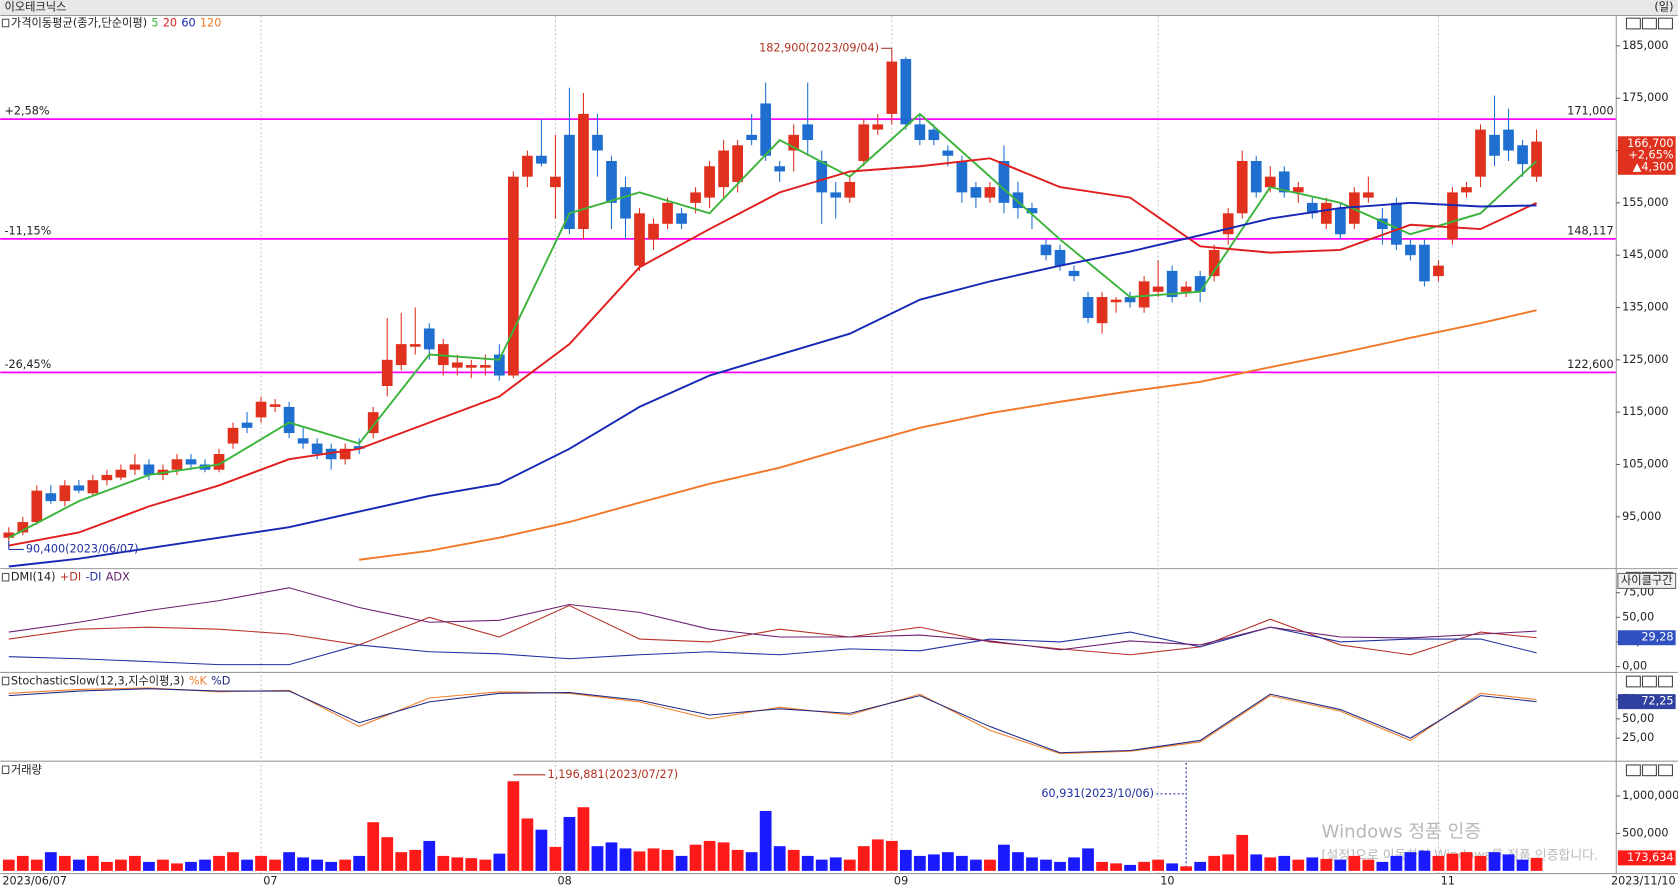 This screenshot has height=888, width=1678. What do you see at coordinates (1590, 364) in the screenshot?
I see `level-label: 122,600` at bounding box center [1590, 364].